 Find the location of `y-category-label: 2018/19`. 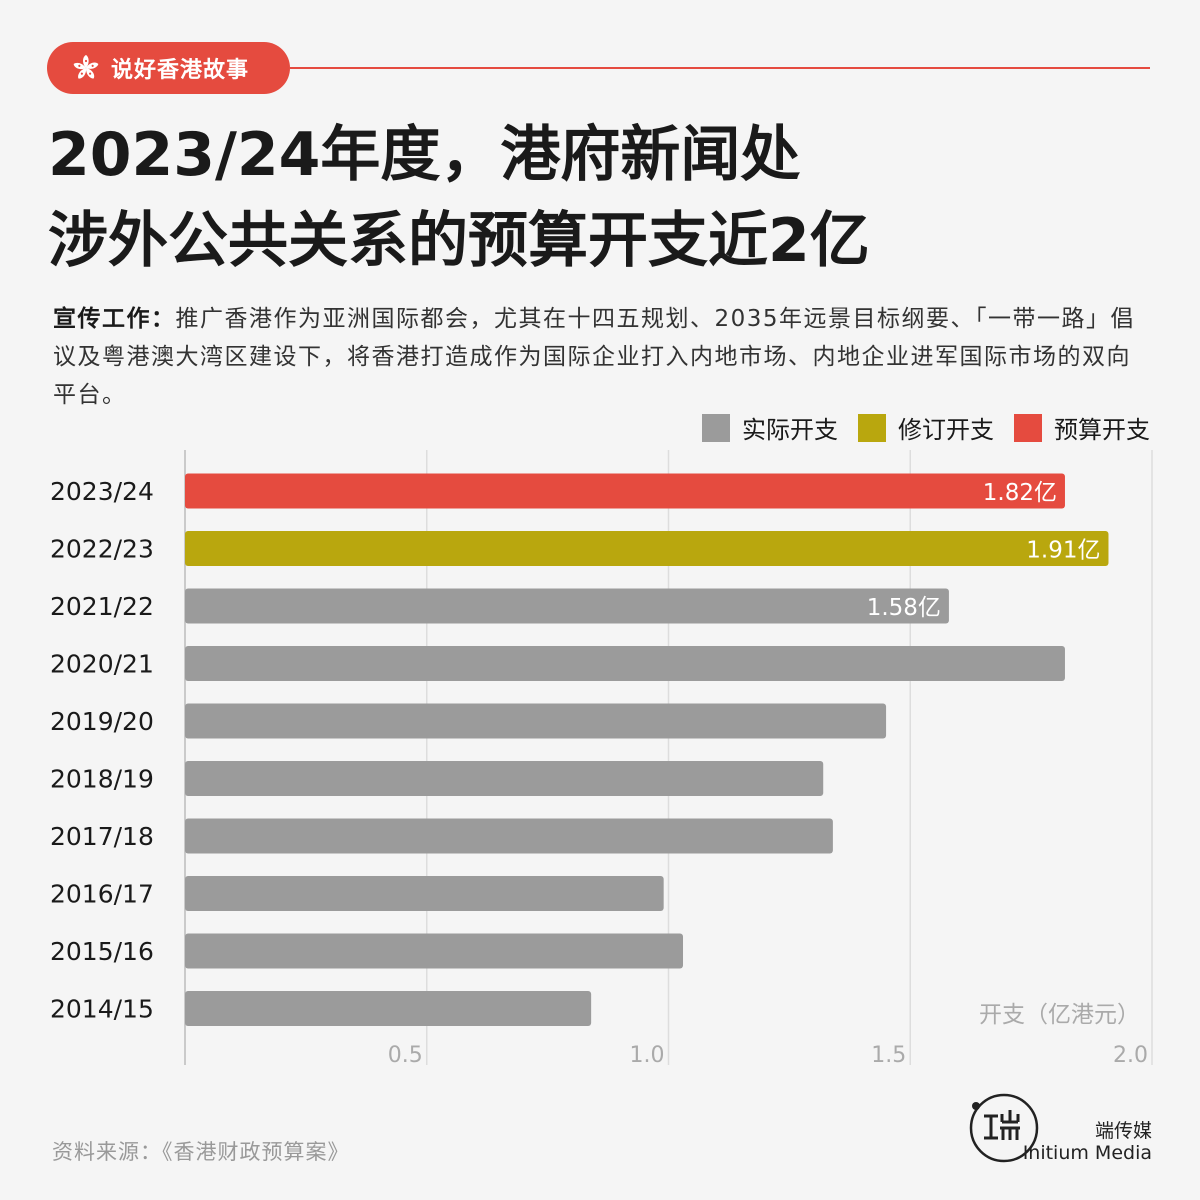

y-category-label: 2018/19 is located at coordinates (102, 779).